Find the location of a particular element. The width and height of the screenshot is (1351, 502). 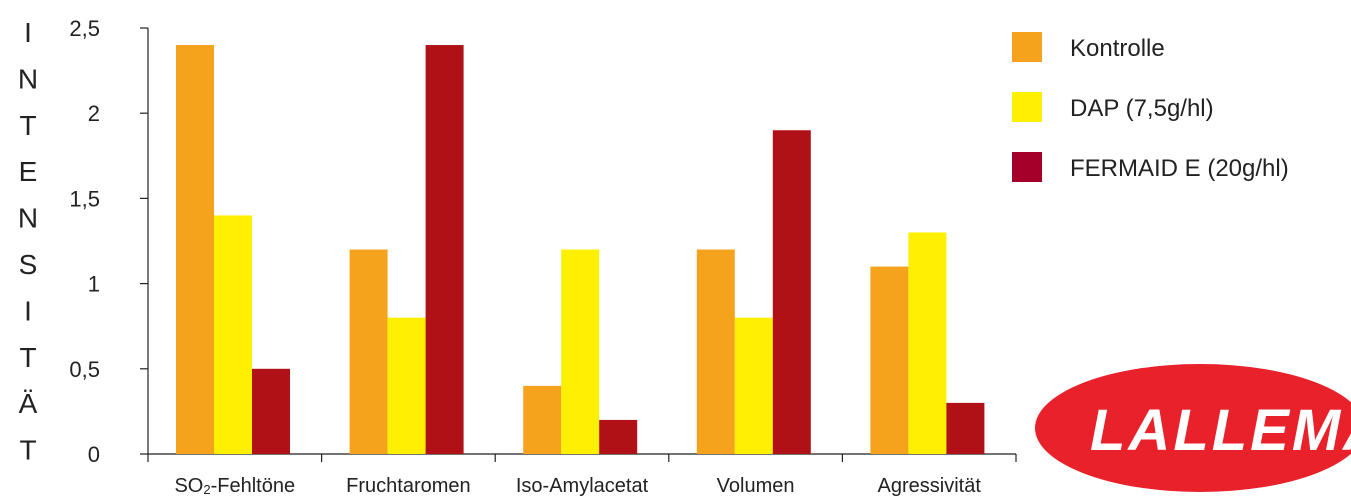

x-tick-label: Volumen is located at coordinates (756, 486).